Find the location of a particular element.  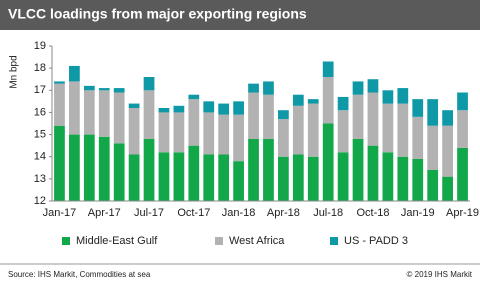

y-tick-label: 16 is located at coordinates (40, 112).